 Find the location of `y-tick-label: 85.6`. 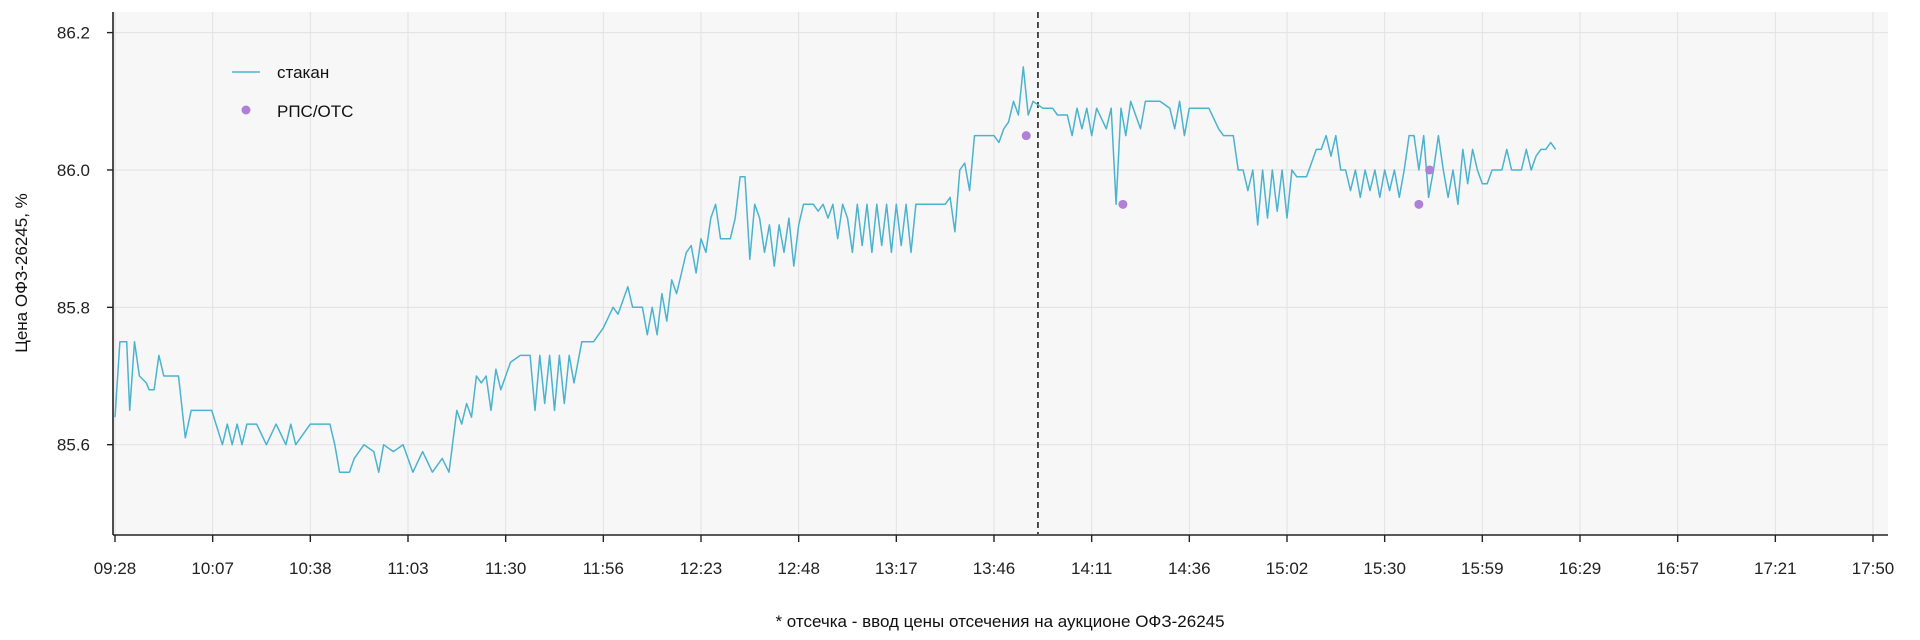

y-tick-label: 85.6 is located at coordinates (73, 445).